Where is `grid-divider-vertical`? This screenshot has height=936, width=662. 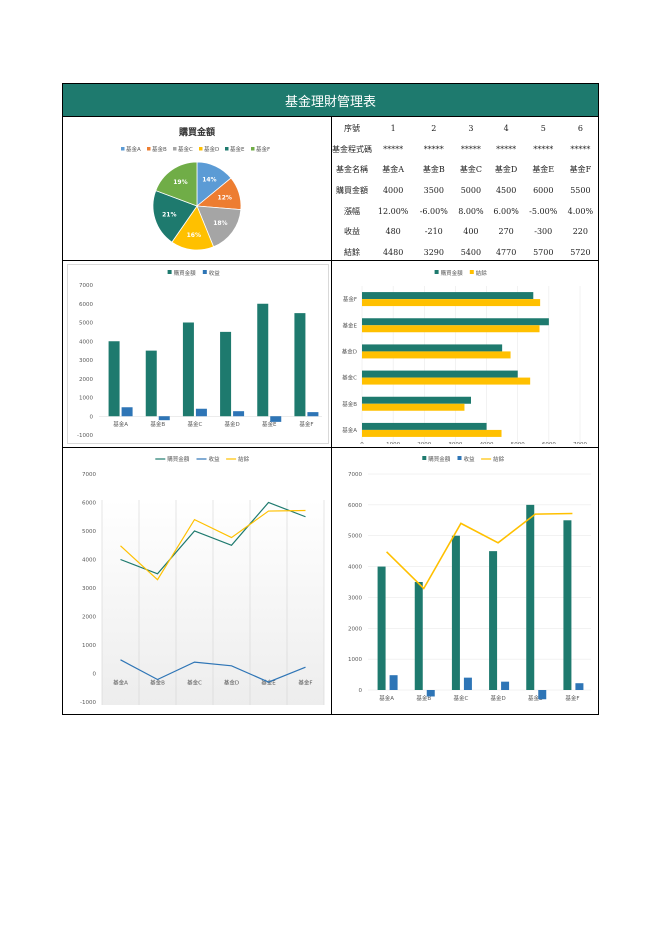 grid-divider-vertical is located at coordinates (331, 415).